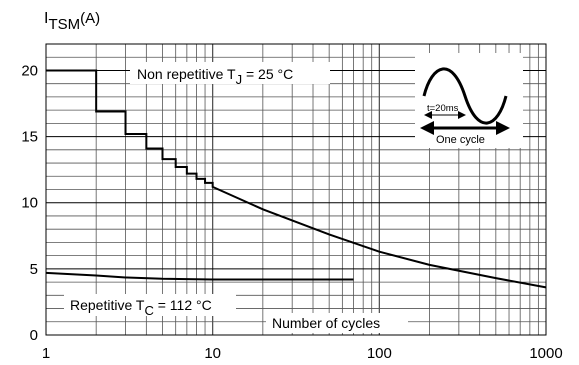  I want to click on x-axis-title: Number of cycles, so click(326, 323).